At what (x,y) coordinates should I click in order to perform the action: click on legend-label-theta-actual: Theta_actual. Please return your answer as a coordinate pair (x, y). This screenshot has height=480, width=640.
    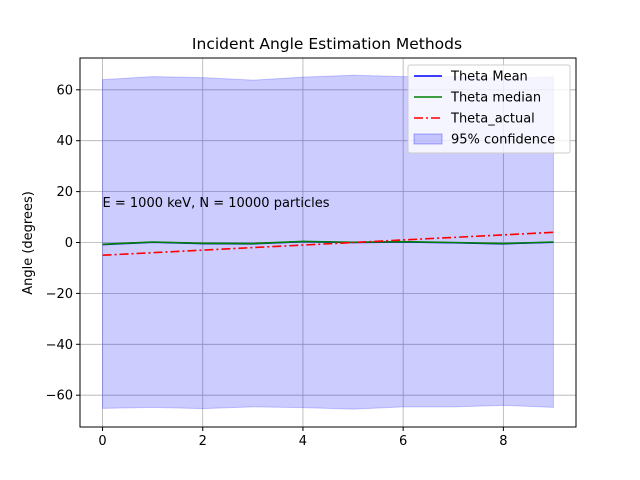
    Looking at the image, I should click on (492, 119).